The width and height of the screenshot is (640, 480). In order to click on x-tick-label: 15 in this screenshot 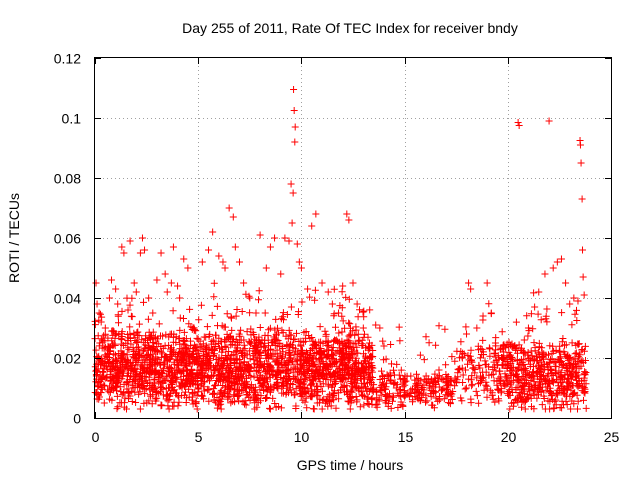, I will do `click(406, 437)`.